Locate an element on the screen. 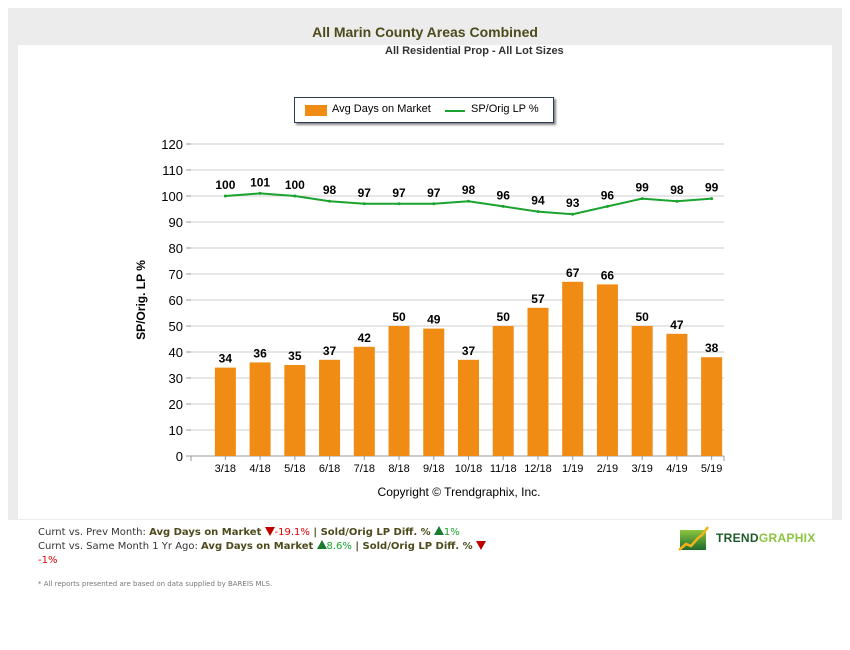  summary-label: Curnt vs. Same Month 1 Yr Ago: is located at coordinates (120, 546).